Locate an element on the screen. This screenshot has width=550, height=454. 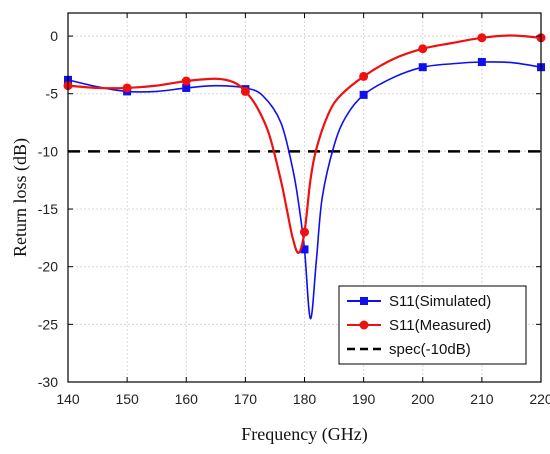
x-axis-title: Frequency (GHz) is located at coordinates (304, 434).